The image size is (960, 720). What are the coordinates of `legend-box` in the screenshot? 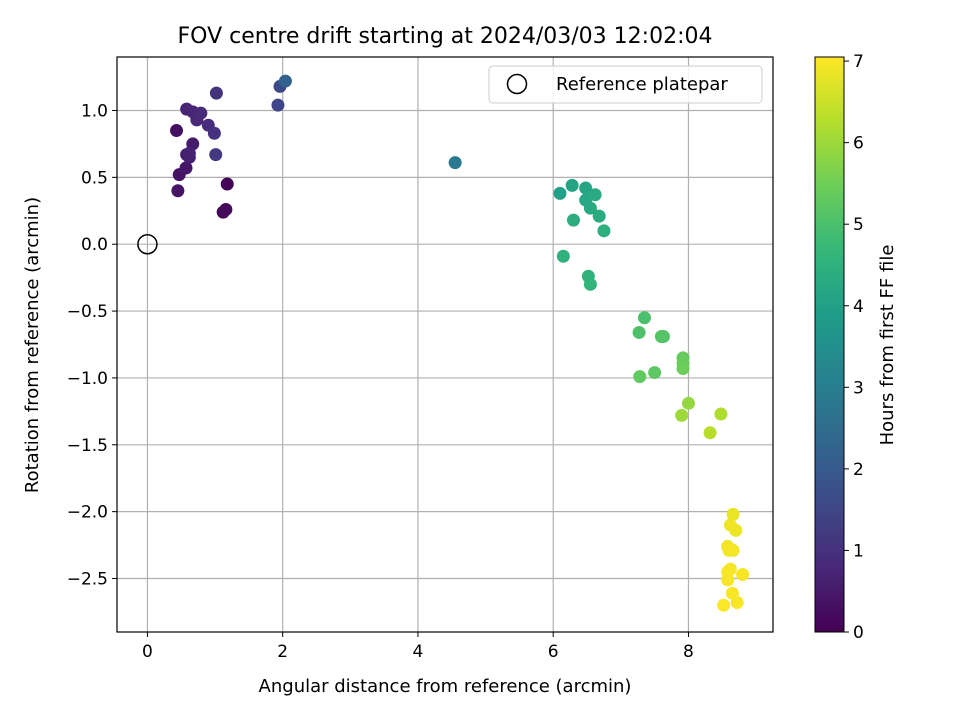 It's located at (625, 84).